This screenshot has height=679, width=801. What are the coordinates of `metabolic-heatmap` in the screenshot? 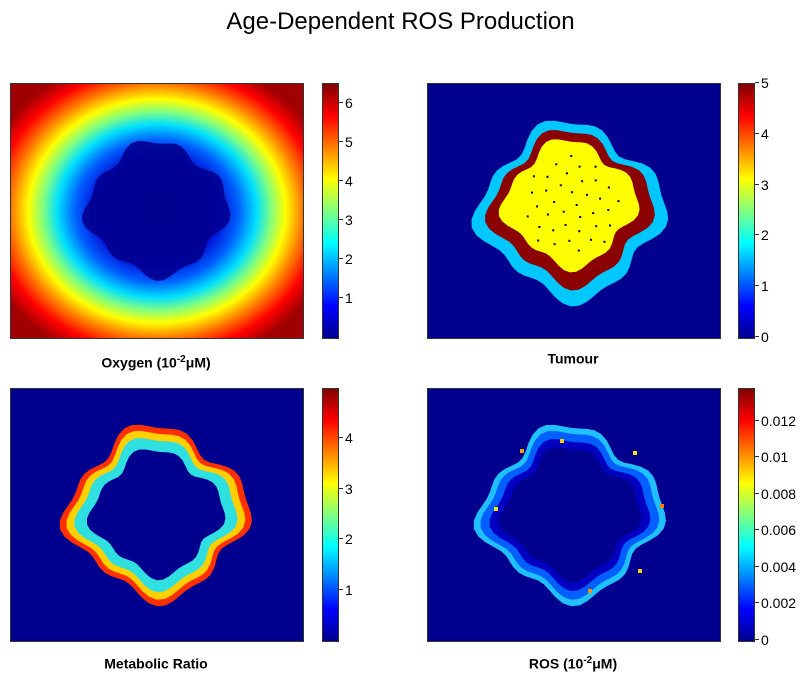 It's located at (157, 515).